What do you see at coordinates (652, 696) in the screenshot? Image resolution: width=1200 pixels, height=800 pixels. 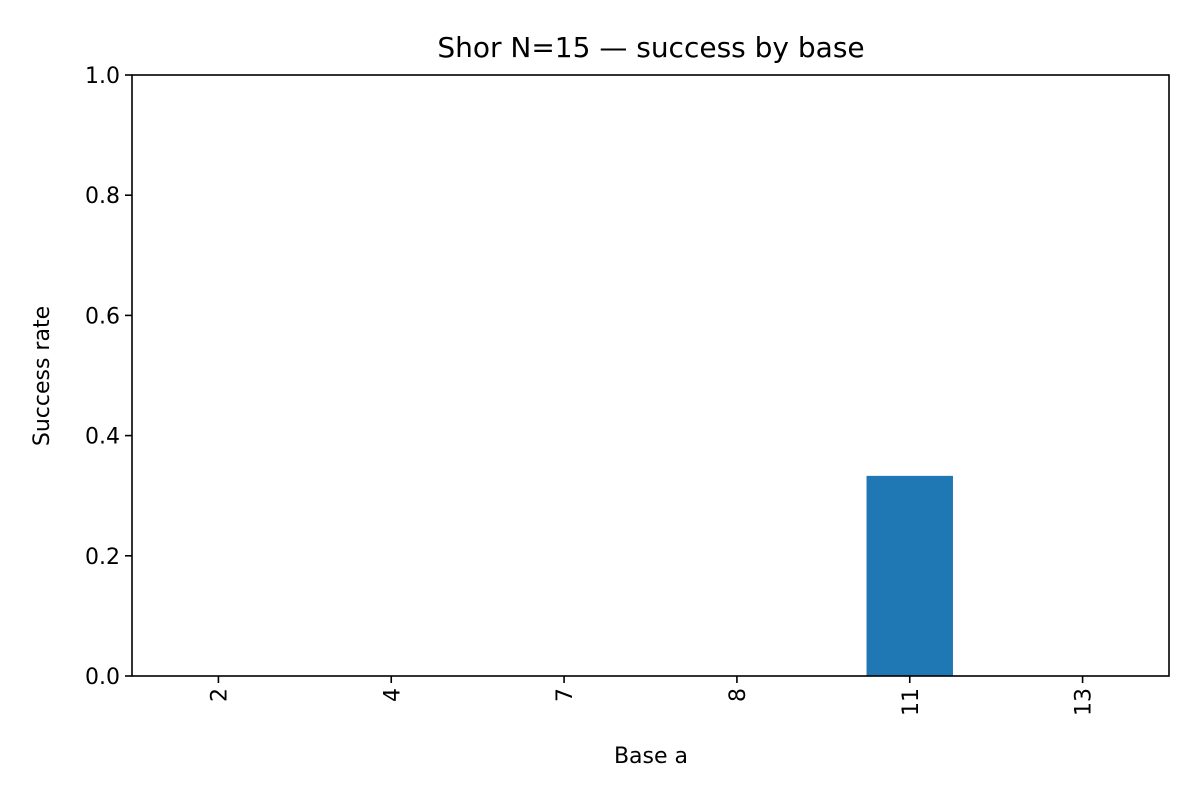 I see `x-axis: 2 4 7 8 11 13` at bounding box center [652, 696].